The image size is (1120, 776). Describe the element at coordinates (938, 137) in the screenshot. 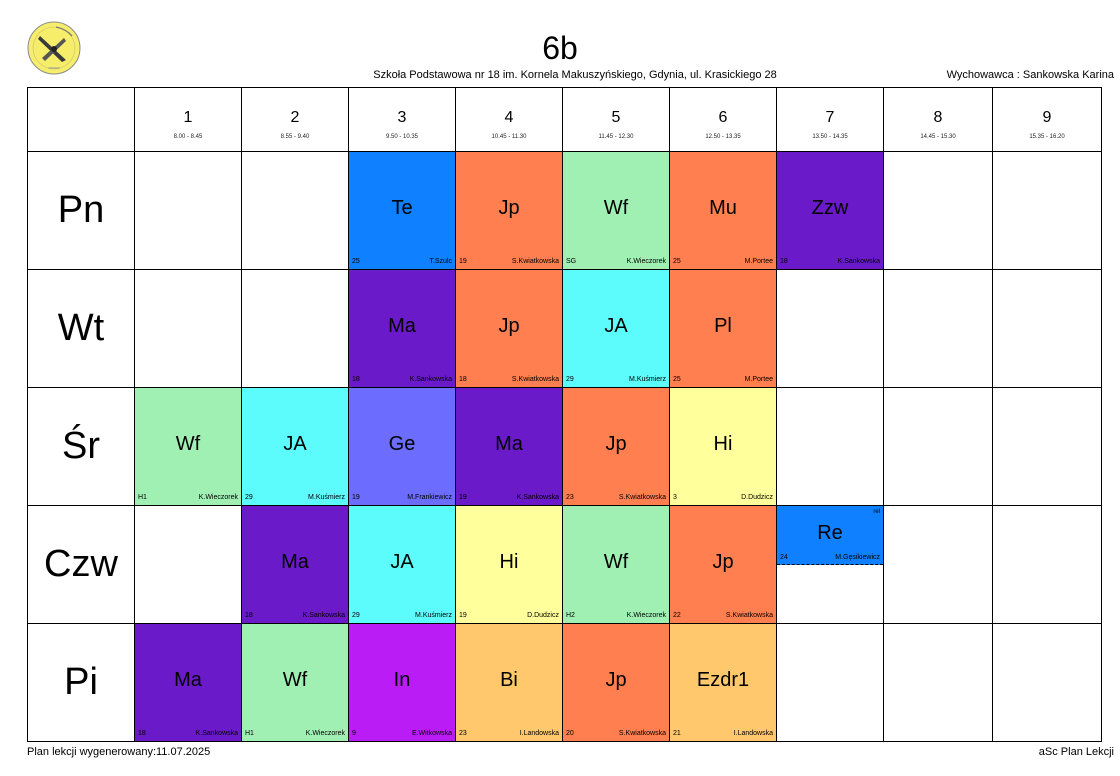

I see `period-time: 14.45 - 15.30` at that location.